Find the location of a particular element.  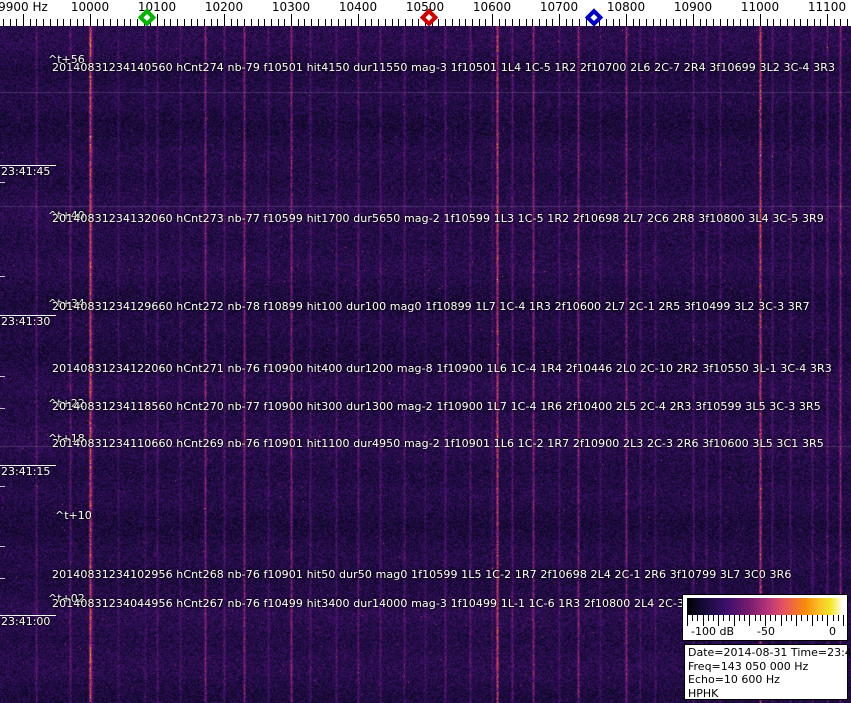

freq-label-10400: 10400 is located at coordinates (358, 7).